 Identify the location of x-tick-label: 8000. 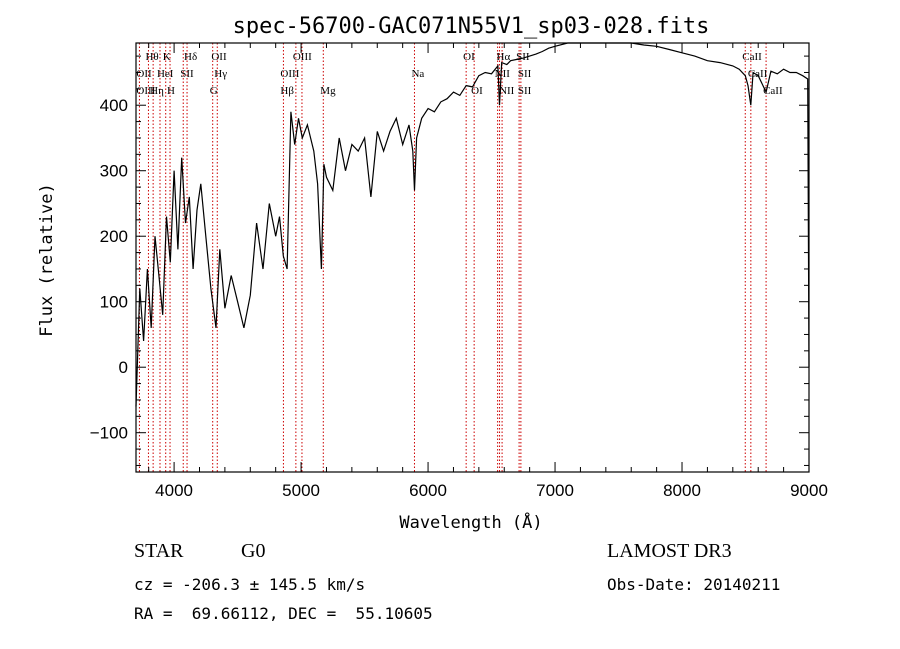
(682, 490).